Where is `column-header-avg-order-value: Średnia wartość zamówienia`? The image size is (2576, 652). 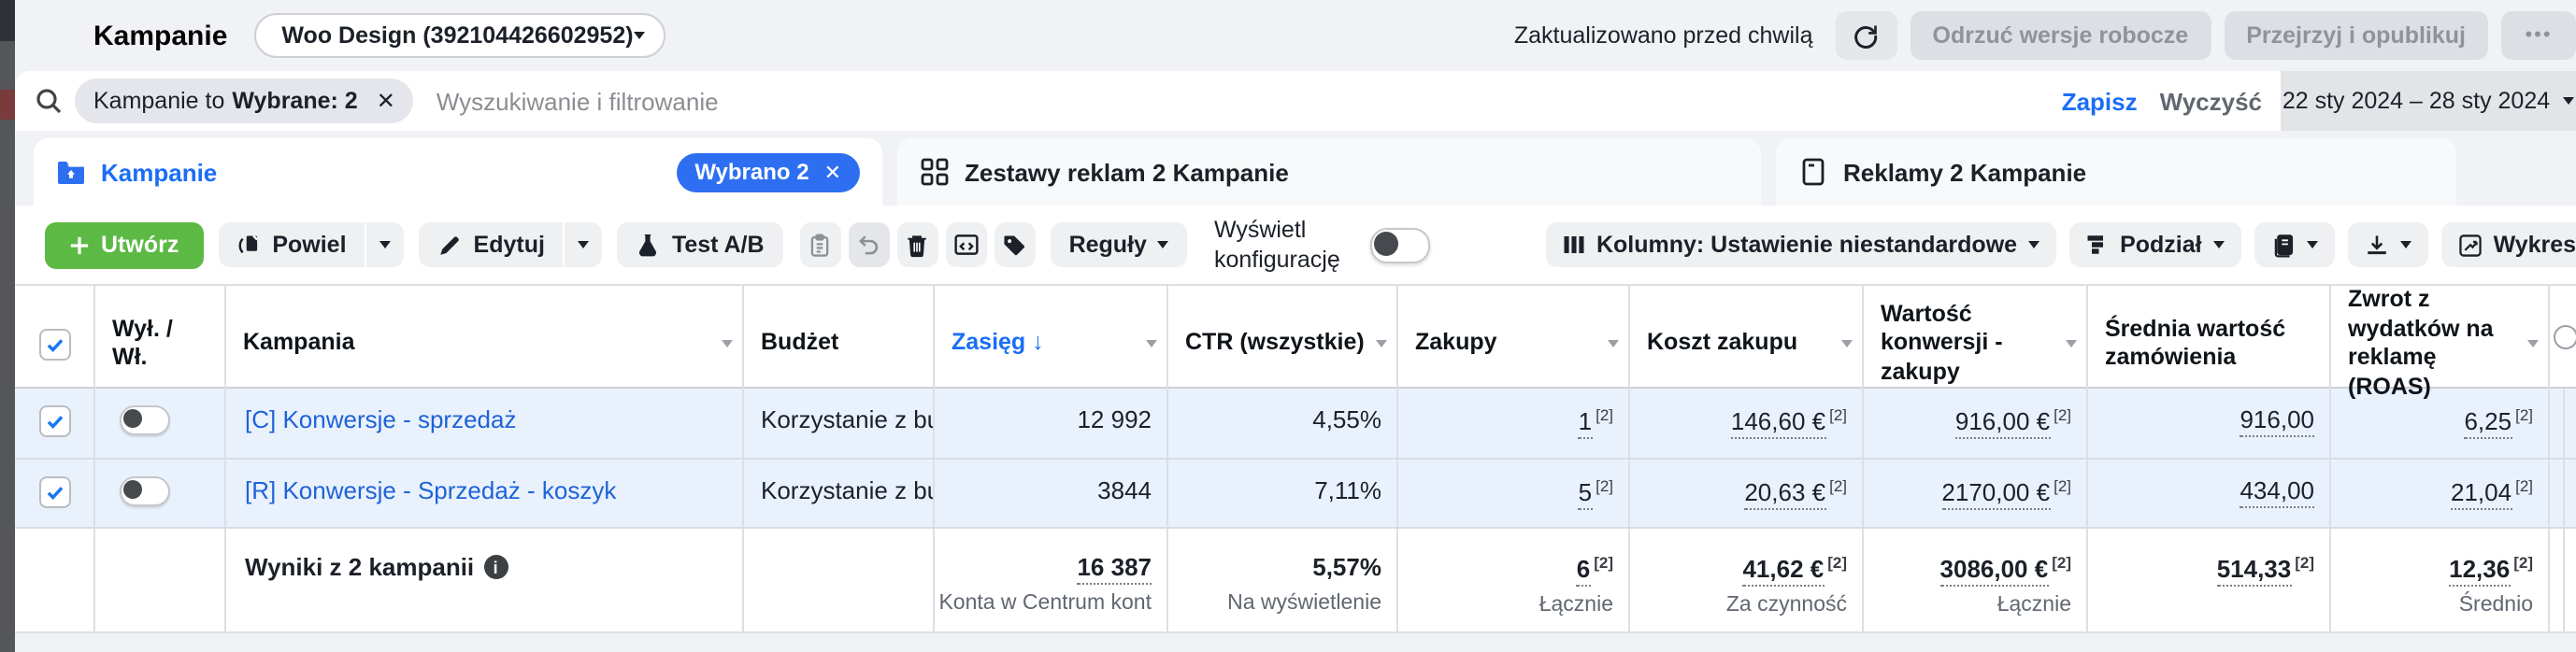
column-header-avg-order-value: Średnia wartość zamówienia is located at coordinates (2209, 344).